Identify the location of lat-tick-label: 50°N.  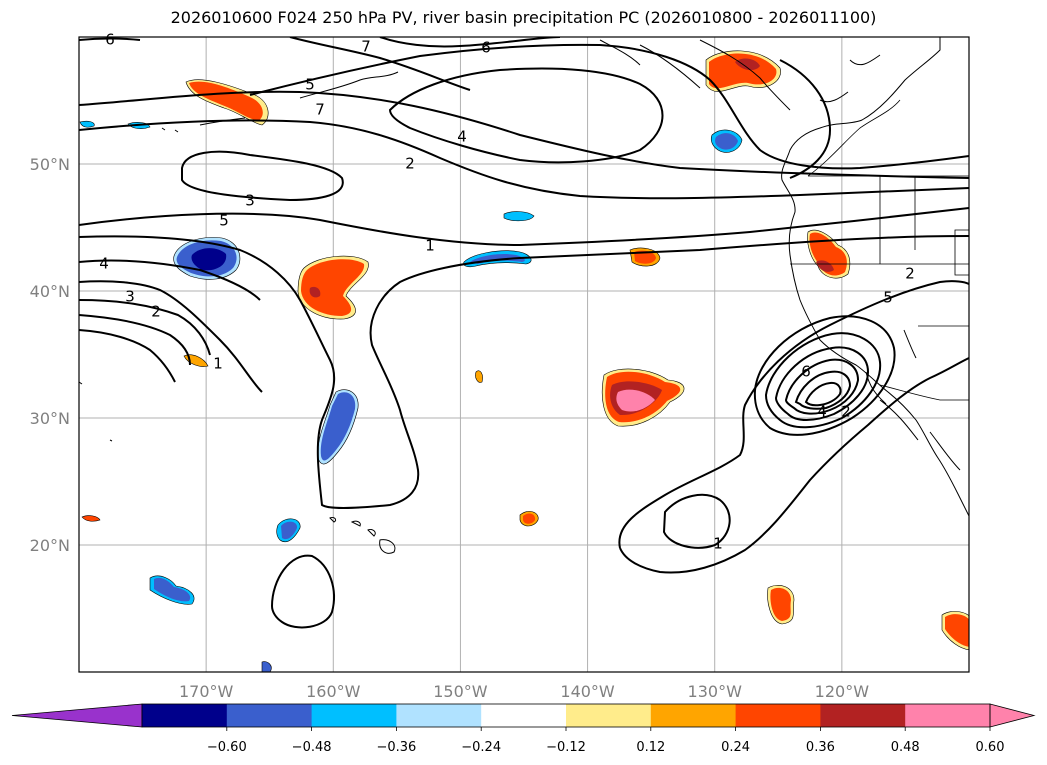
(50, 164).